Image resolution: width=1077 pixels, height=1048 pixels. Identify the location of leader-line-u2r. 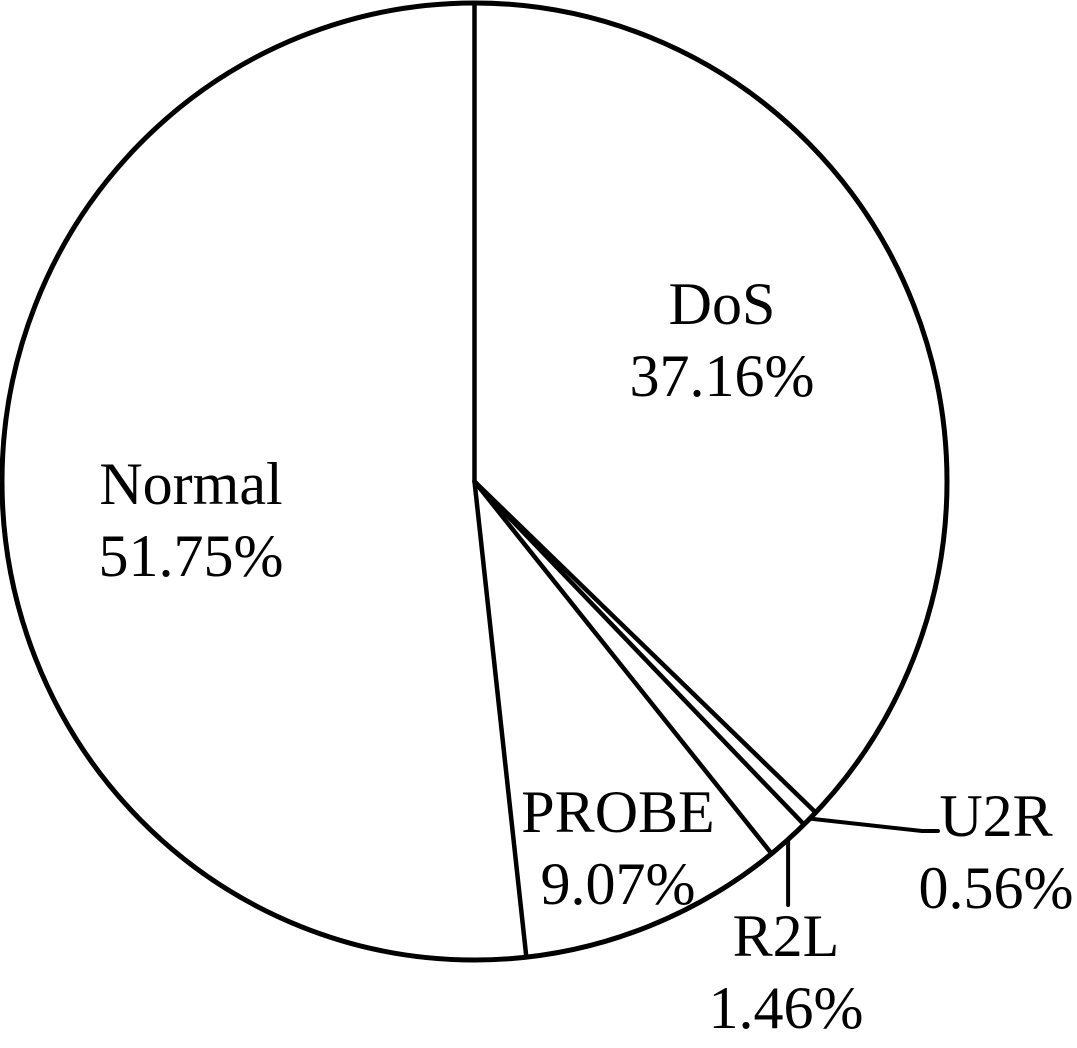
(873, 824).